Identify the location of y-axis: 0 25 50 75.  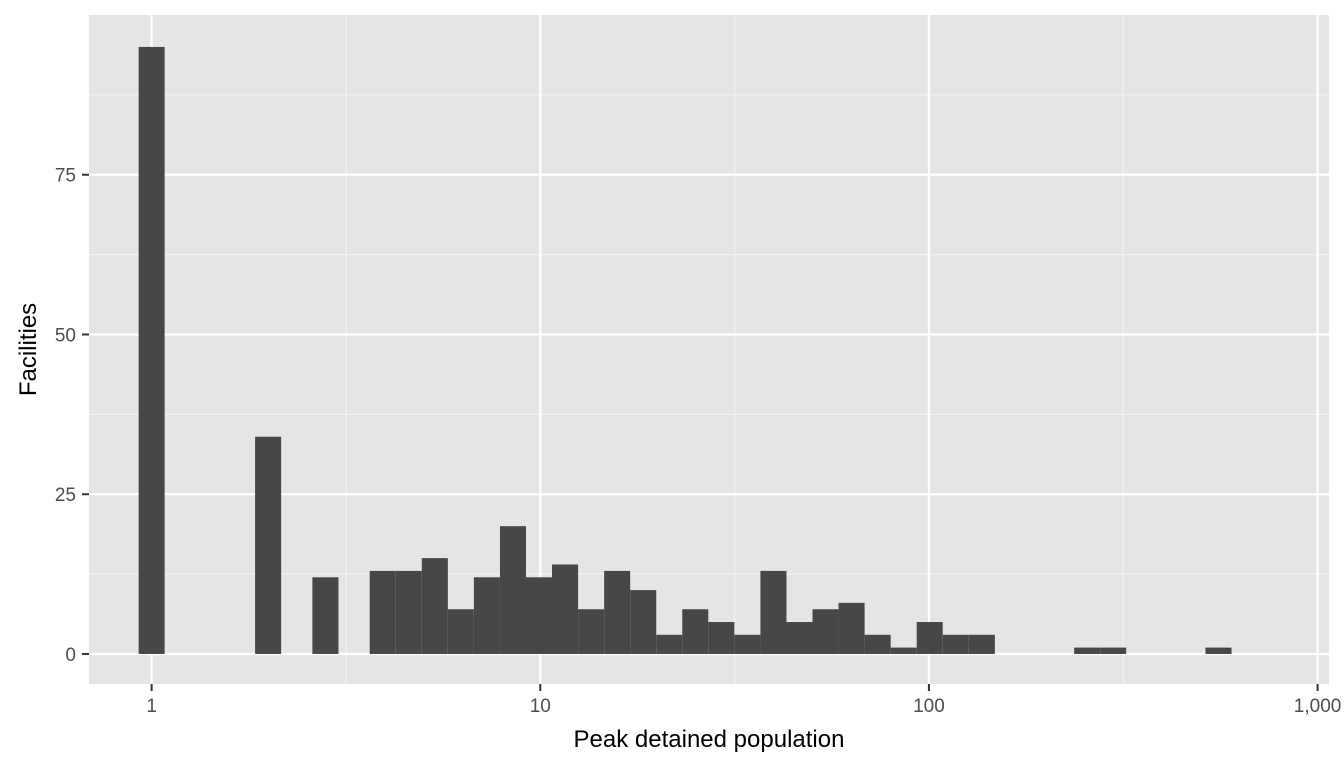
(72, 416).